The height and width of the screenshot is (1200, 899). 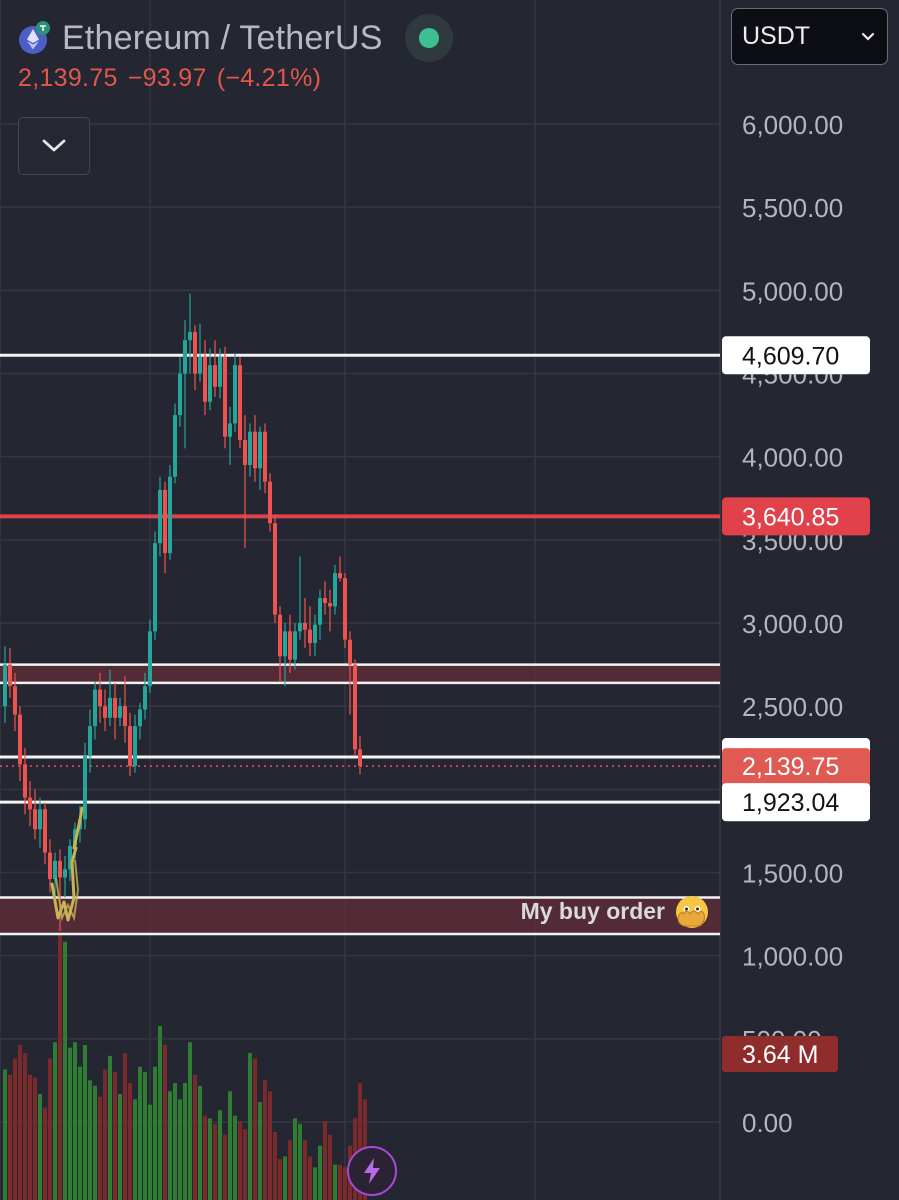 I want to click on price-change-percent: (−4.21%), so click(x=269, y=78).